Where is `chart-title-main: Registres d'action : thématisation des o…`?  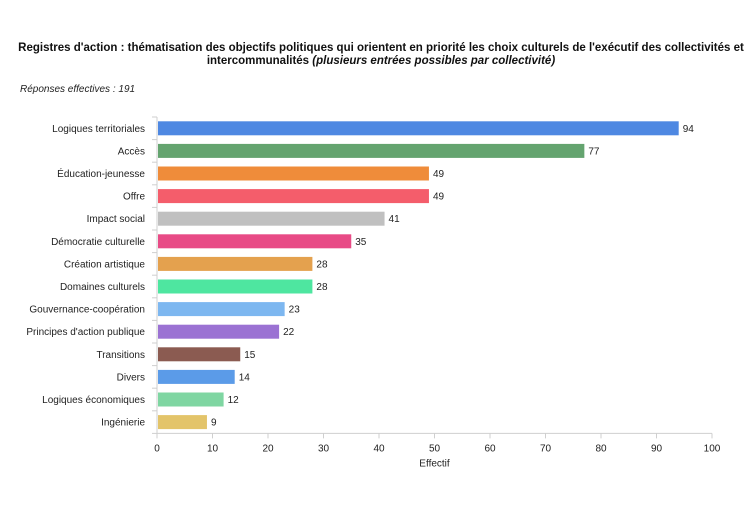
chart-title-main: Registres d'action : thématisation des o… is located at coordinates (381, 54).